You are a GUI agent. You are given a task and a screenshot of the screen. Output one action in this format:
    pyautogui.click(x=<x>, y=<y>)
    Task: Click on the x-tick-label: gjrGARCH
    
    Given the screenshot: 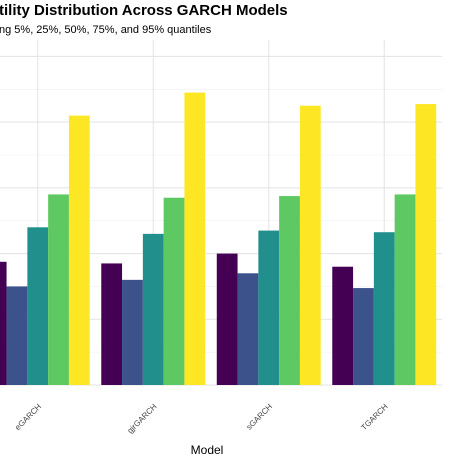 What is the action you would take?
    pyautogui.click(x=142, y=418)
    